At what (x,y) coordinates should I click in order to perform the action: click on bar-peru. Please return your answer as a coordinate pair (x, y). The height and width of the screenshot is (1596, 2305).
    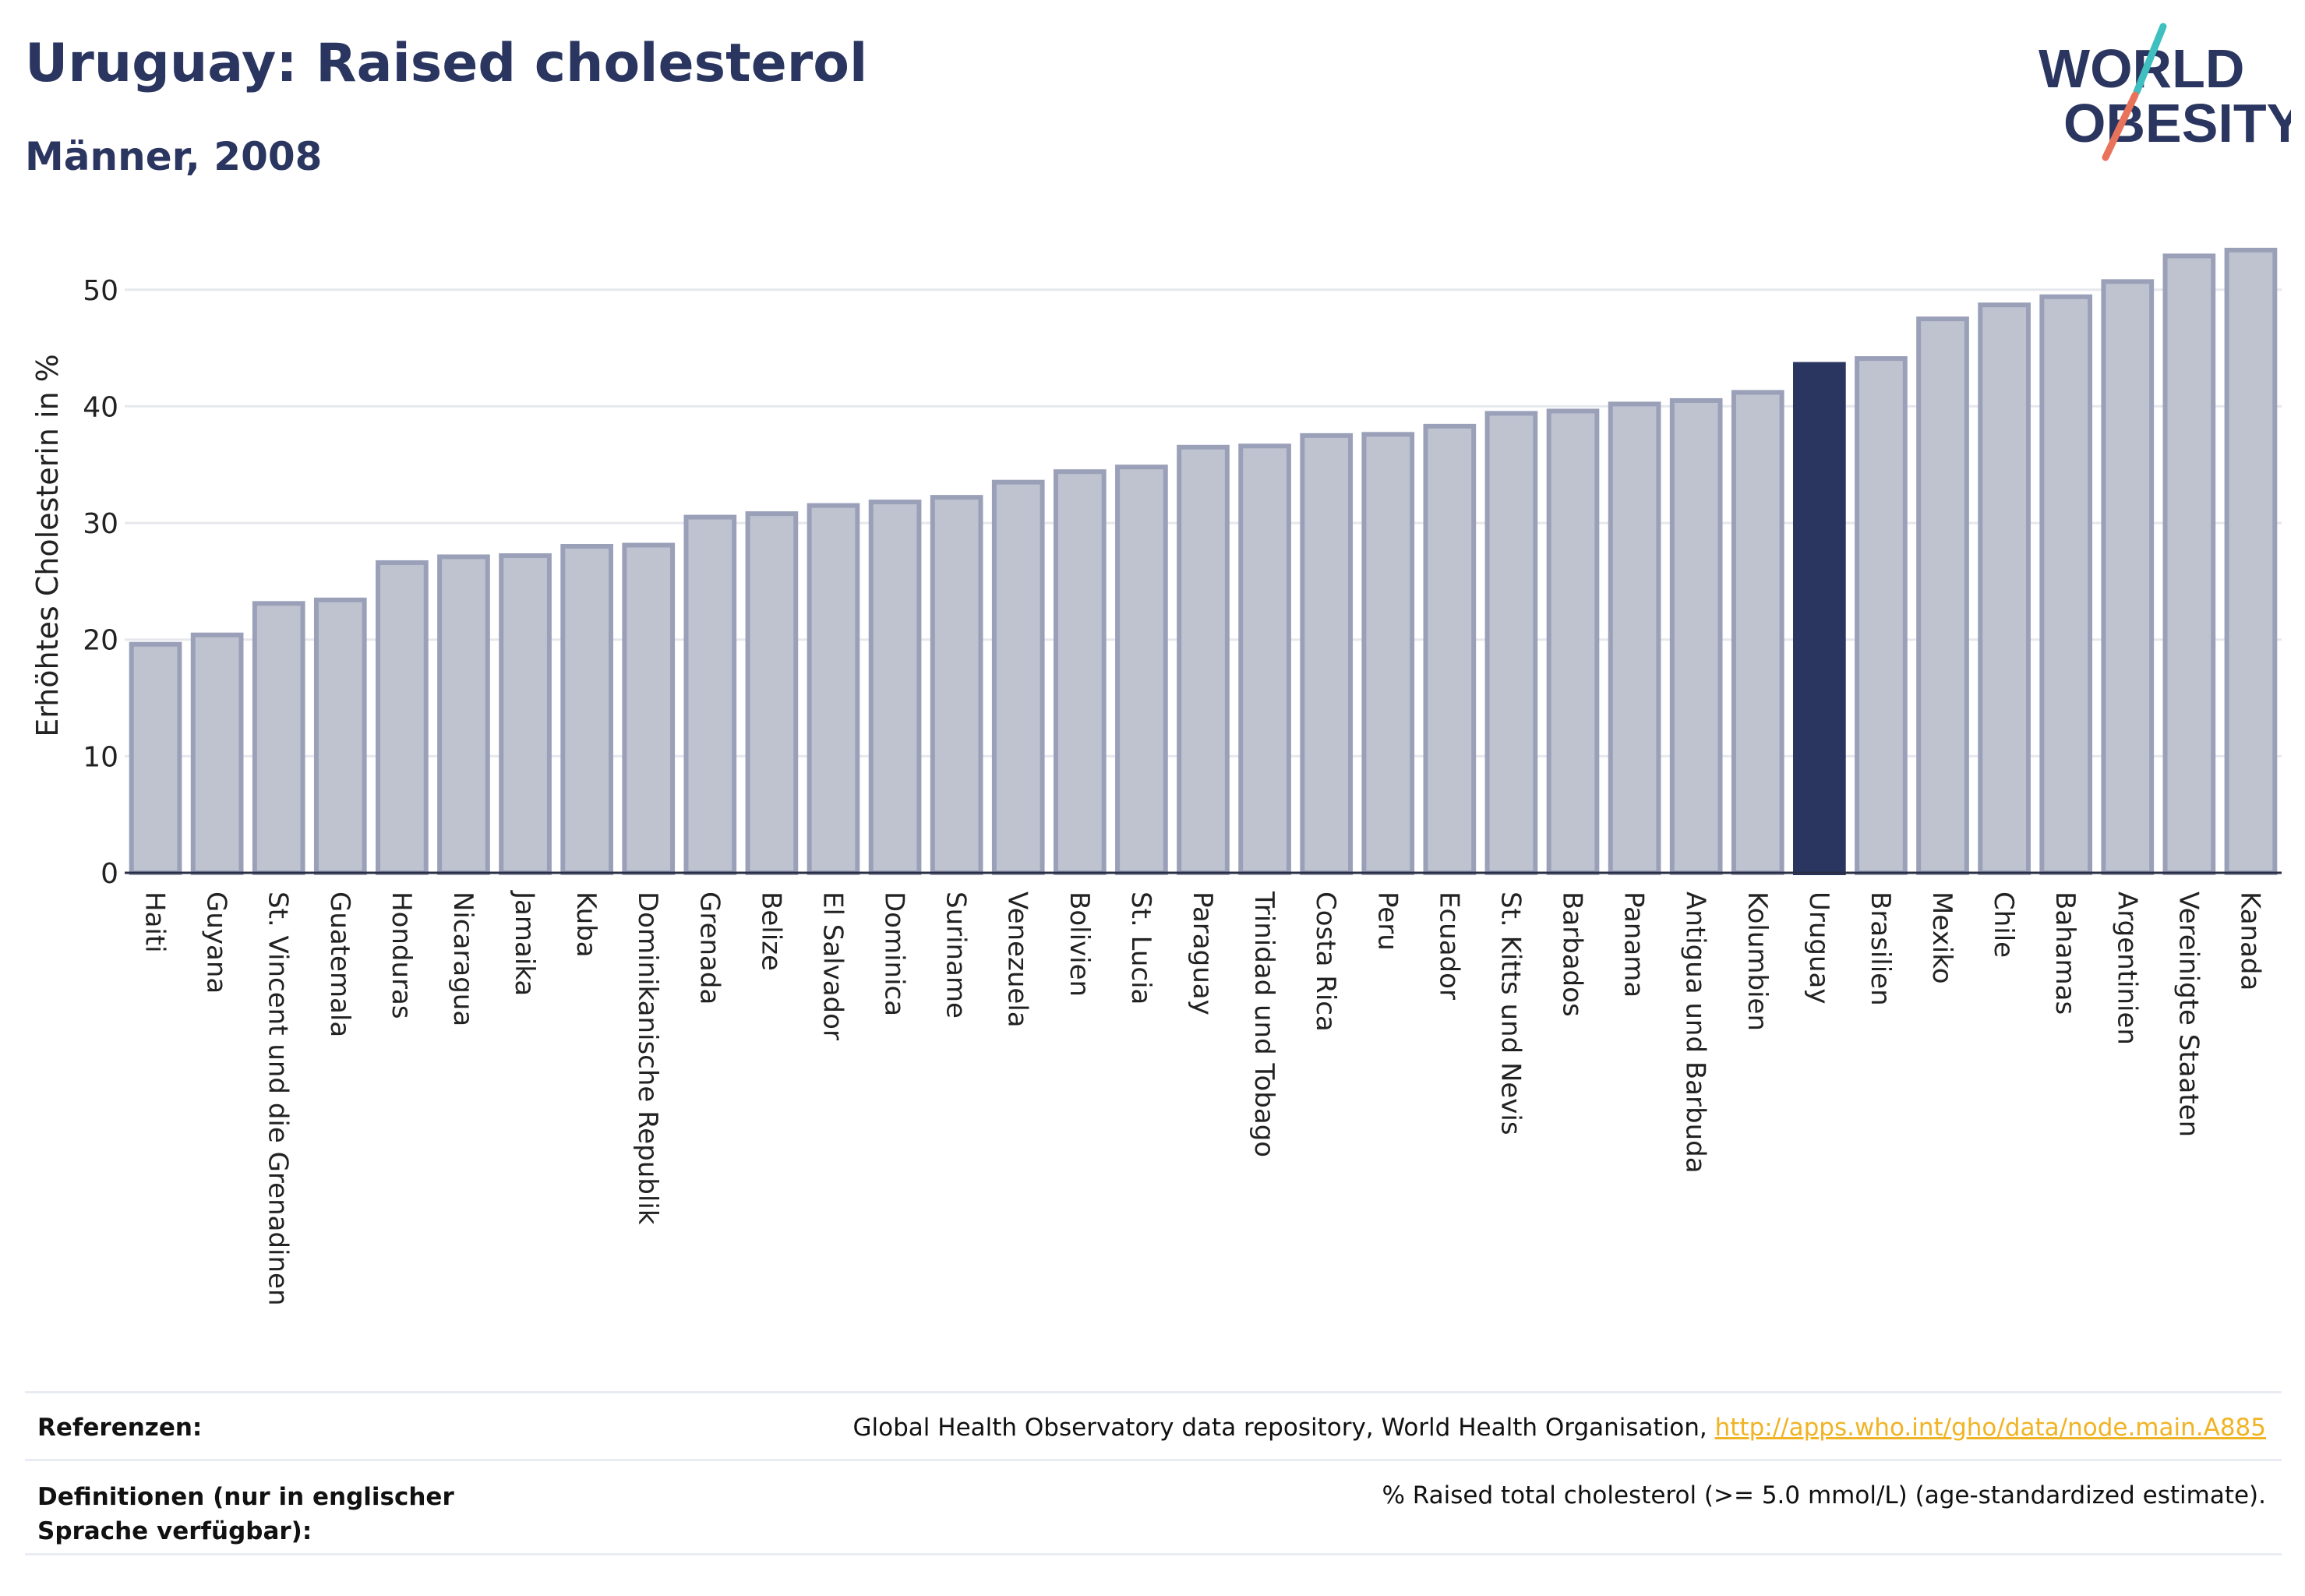
    Looking at the image, I should click on (1388, 653).